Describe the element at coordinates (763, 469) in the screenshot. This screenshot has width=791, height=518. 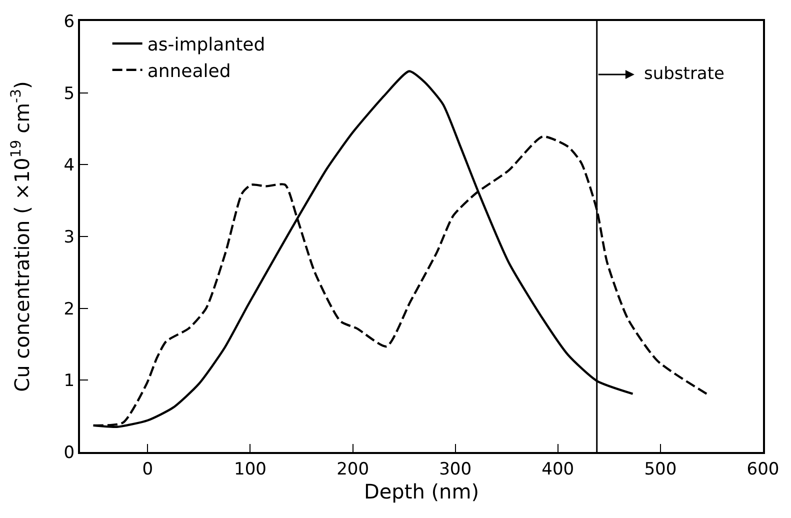
I see `x-tick-label: 600` at that location.